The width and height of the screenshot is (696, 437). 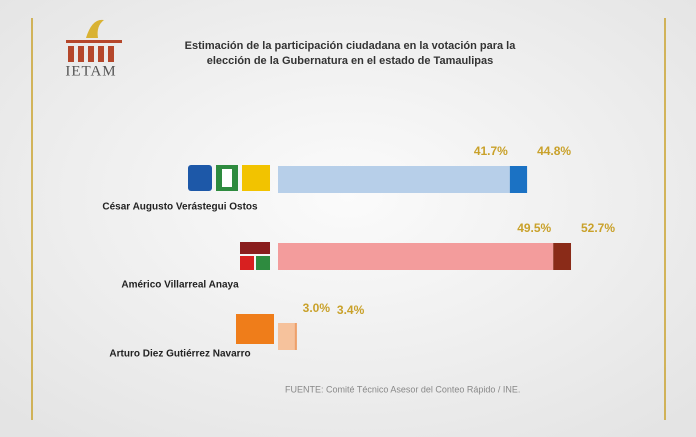 I want to click on value-label: 49.5%, so click(x=534, y=228).